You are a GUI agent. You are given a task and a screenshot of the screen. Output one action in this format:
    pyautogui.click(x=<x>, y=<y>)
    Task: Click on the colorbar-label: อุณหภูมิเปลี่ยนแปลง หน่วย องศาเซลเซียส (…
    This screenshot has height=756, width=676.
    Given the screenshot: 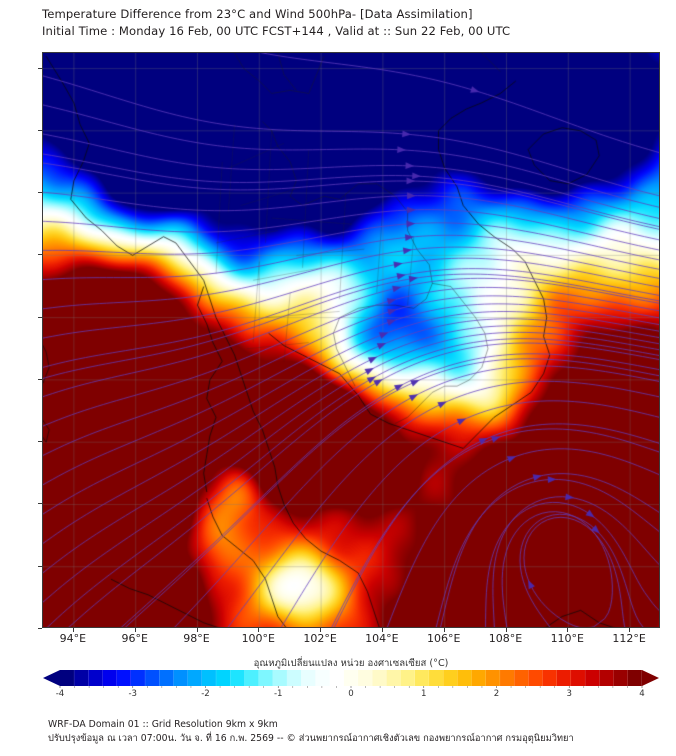 What is the action you would take?
    pyautogui.click(x=351, y=663)
    